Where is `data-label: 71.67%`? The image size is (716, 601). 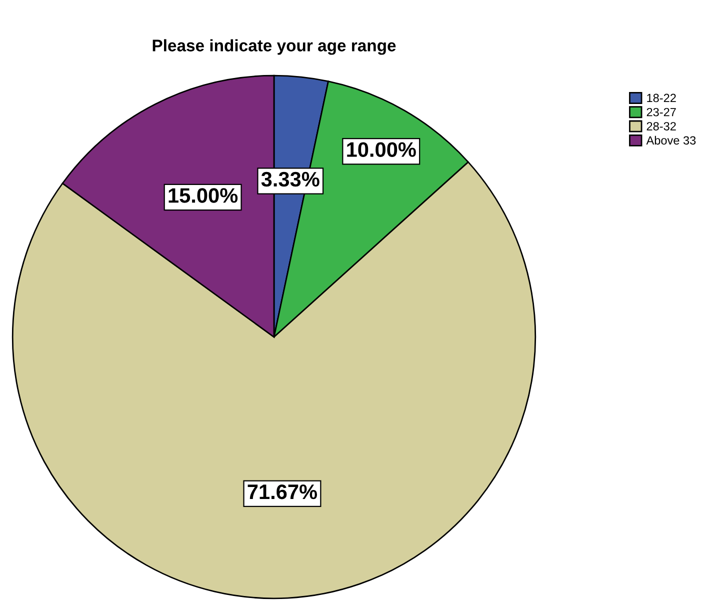 data-label: 71.67% is located at coordinates (283, 492).